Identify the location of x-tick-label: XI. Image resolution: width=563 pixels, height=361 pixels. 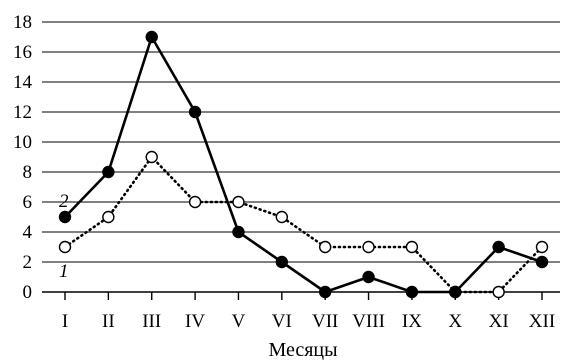
(499, 321).